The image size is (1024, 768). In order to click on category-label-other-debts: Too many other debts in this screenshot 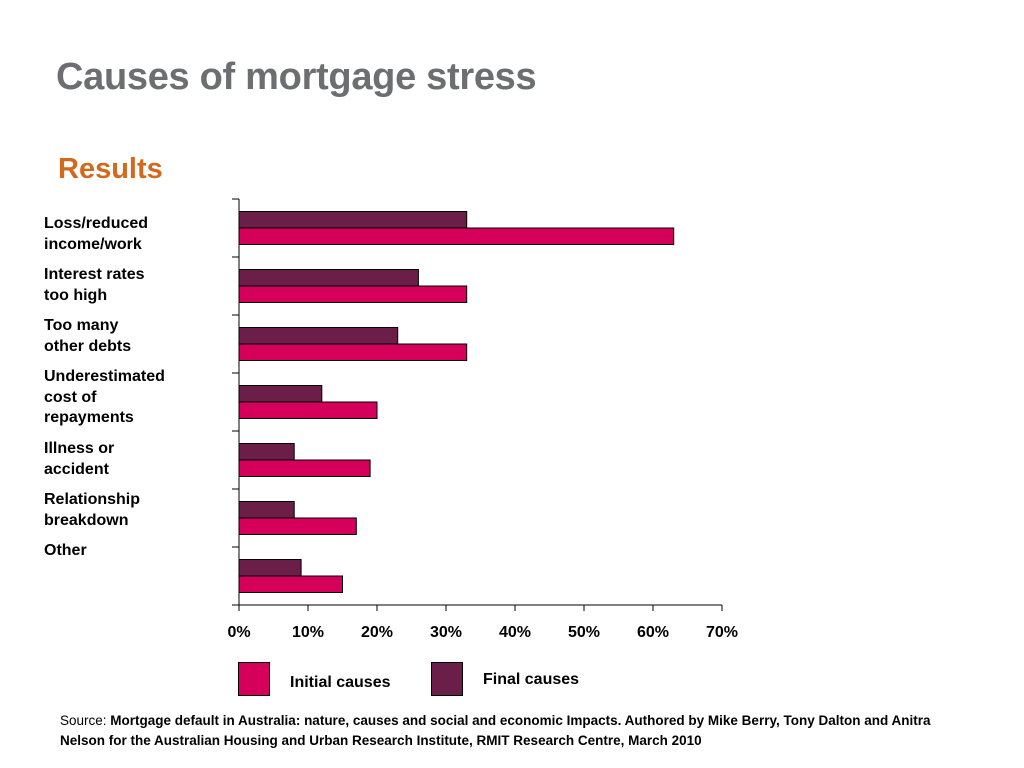, I will do `click(88, 336)`.